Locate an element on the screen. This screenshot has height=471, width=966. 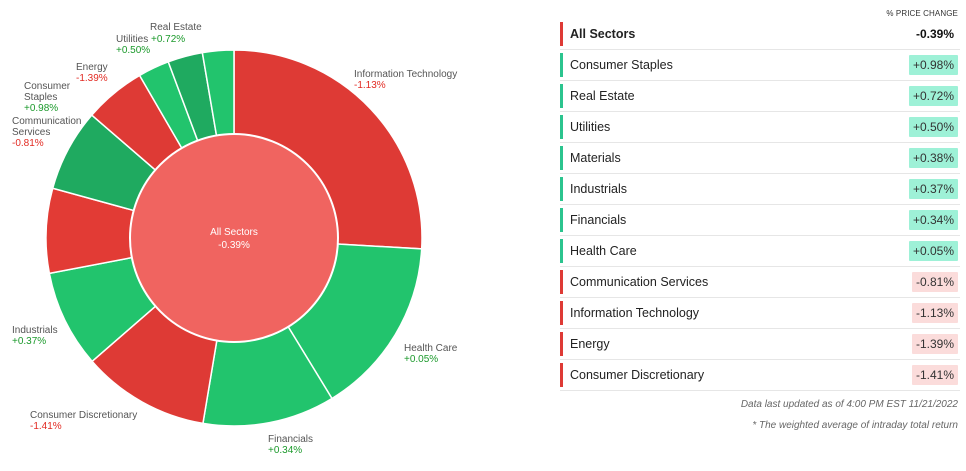
label-consumer-staples-line2: Staples is located at coordinates (40, 97).